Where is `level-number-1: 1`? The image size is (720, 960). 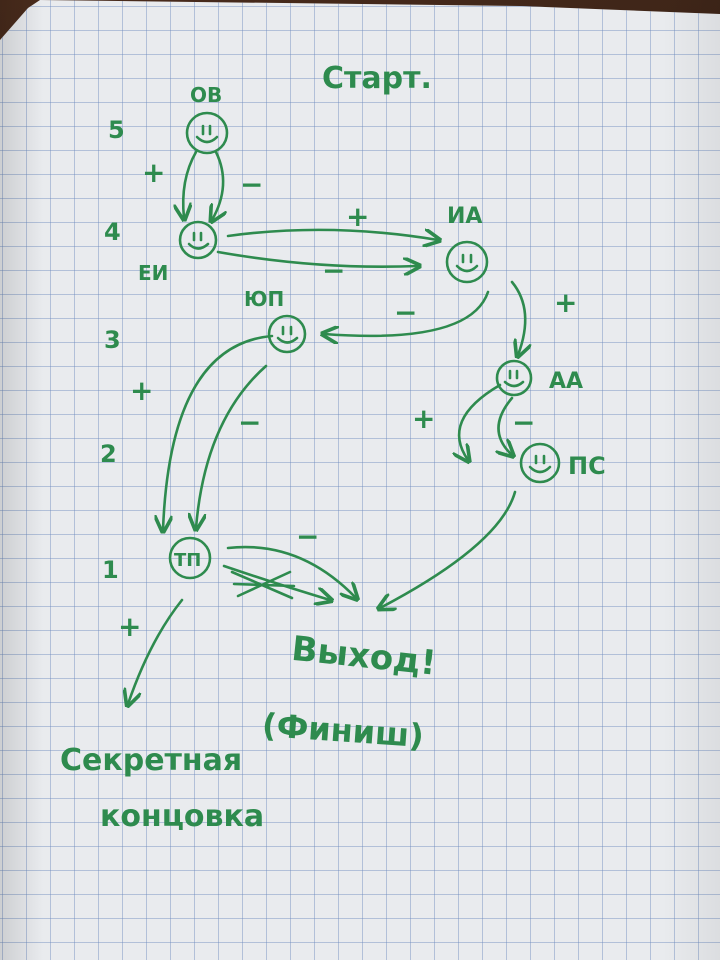
level-number-1: 1 is located at coordinates (110, 570).